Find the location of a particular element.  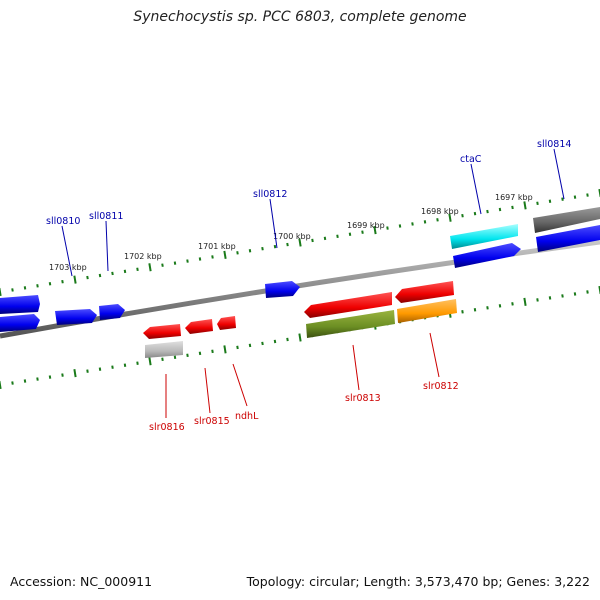

scale-label: 1701 kbp is located at coordinates (217, 246).